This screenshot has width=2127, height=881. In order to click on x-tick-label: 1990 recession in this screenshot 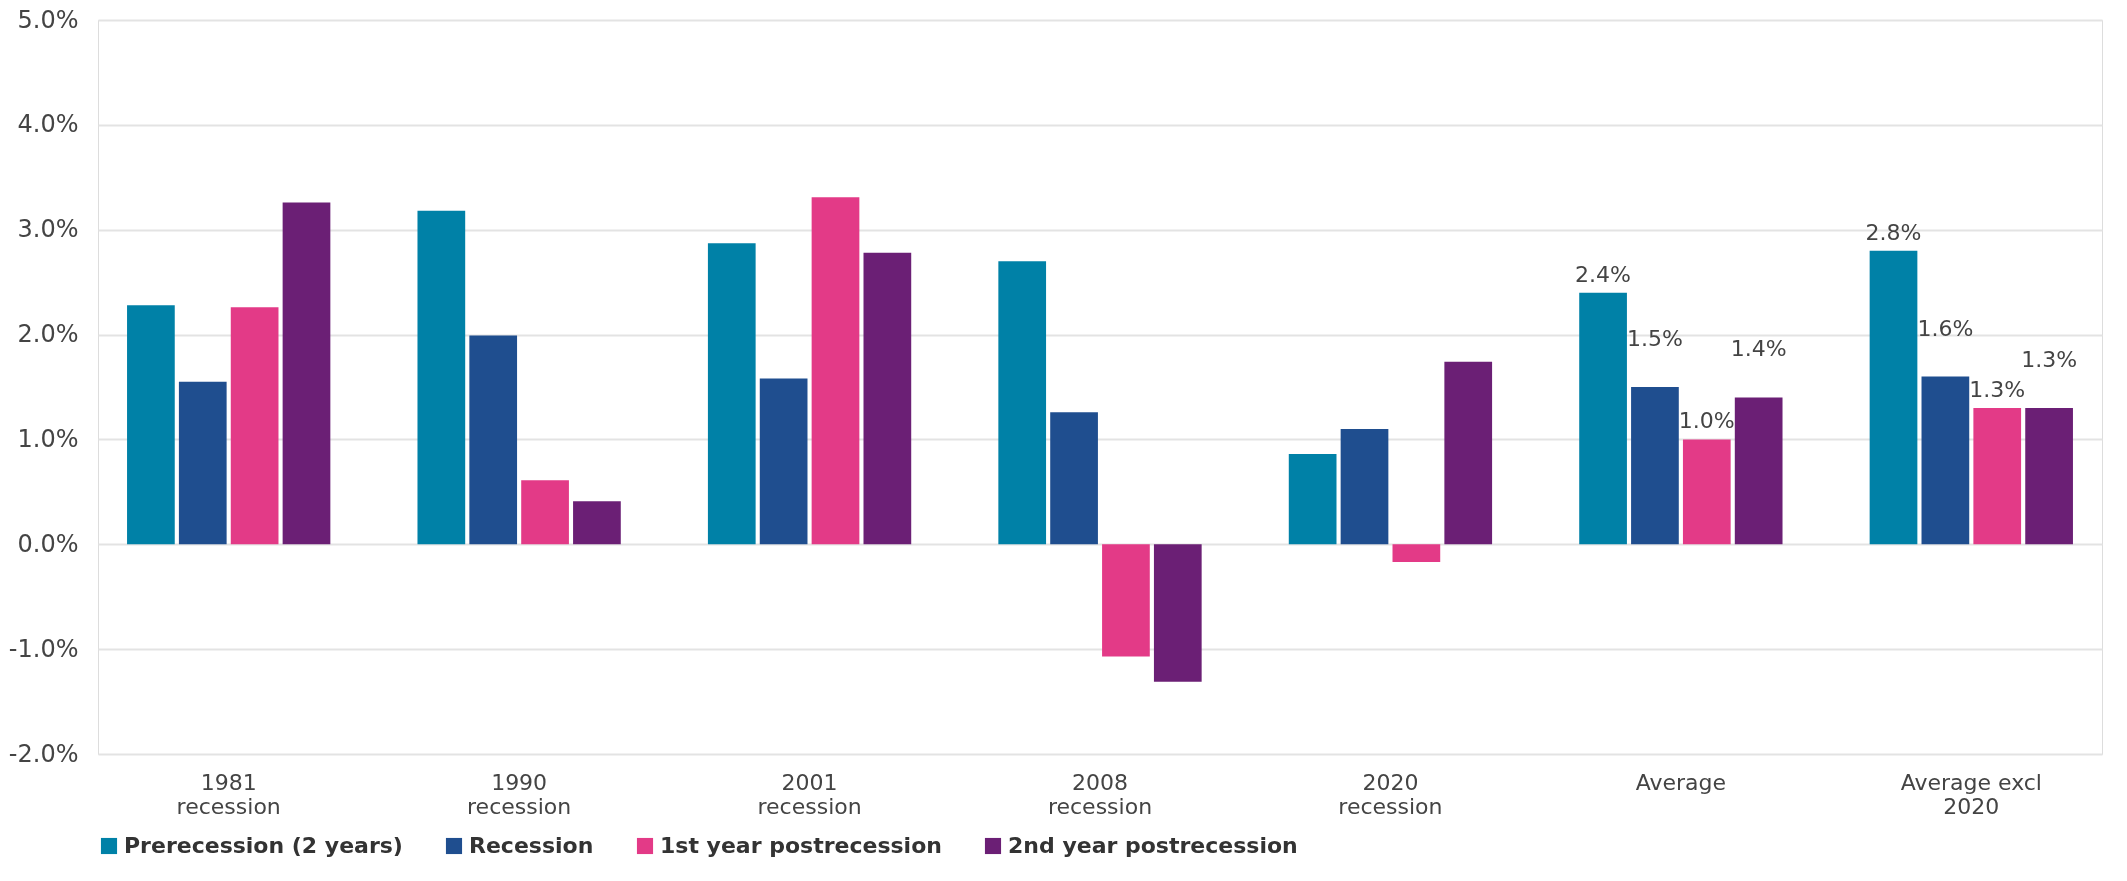, I will do `click(519, 794)`.